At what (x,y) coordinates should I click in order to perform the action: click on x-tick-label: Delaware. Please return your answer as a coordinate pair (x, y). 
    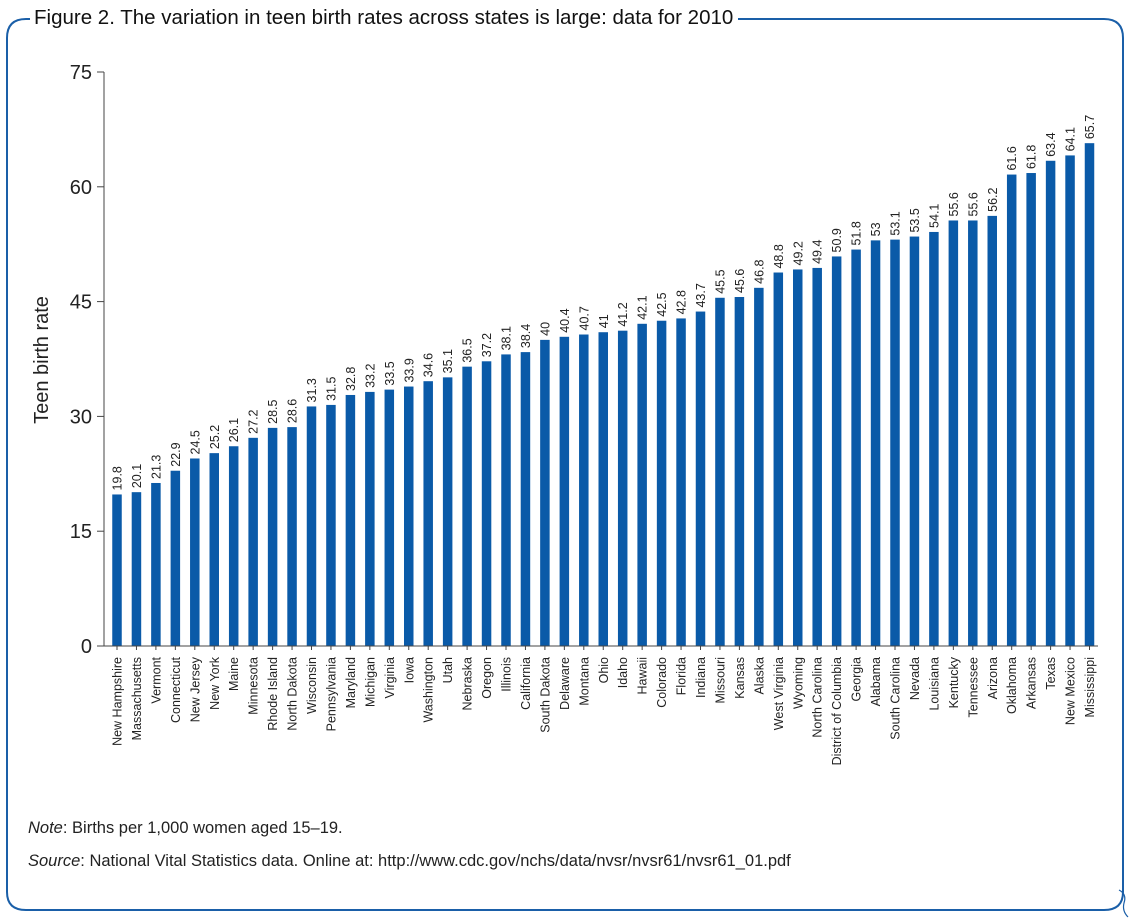
    Looking at the image, I should click on (565, 683).